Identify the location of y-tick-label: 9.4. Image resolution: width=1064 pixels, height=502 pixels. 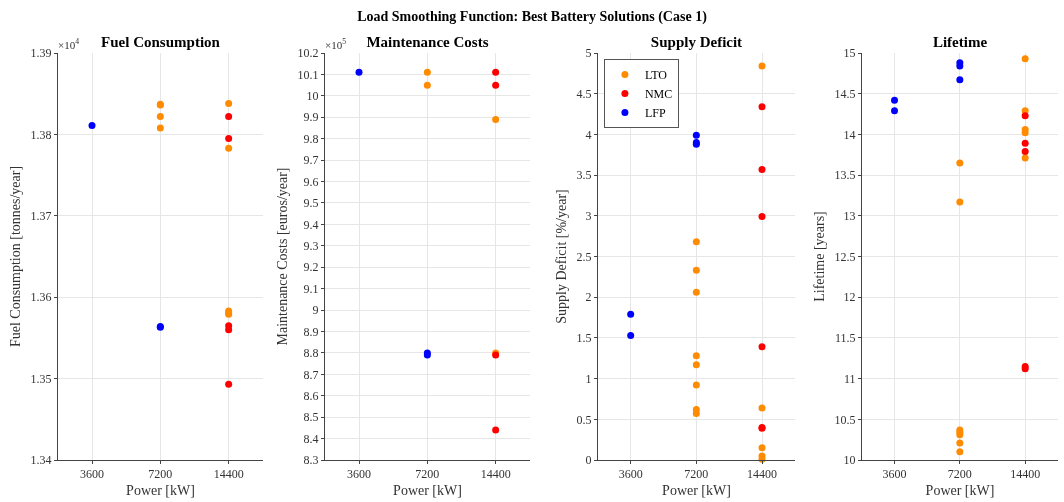
(311, 224).